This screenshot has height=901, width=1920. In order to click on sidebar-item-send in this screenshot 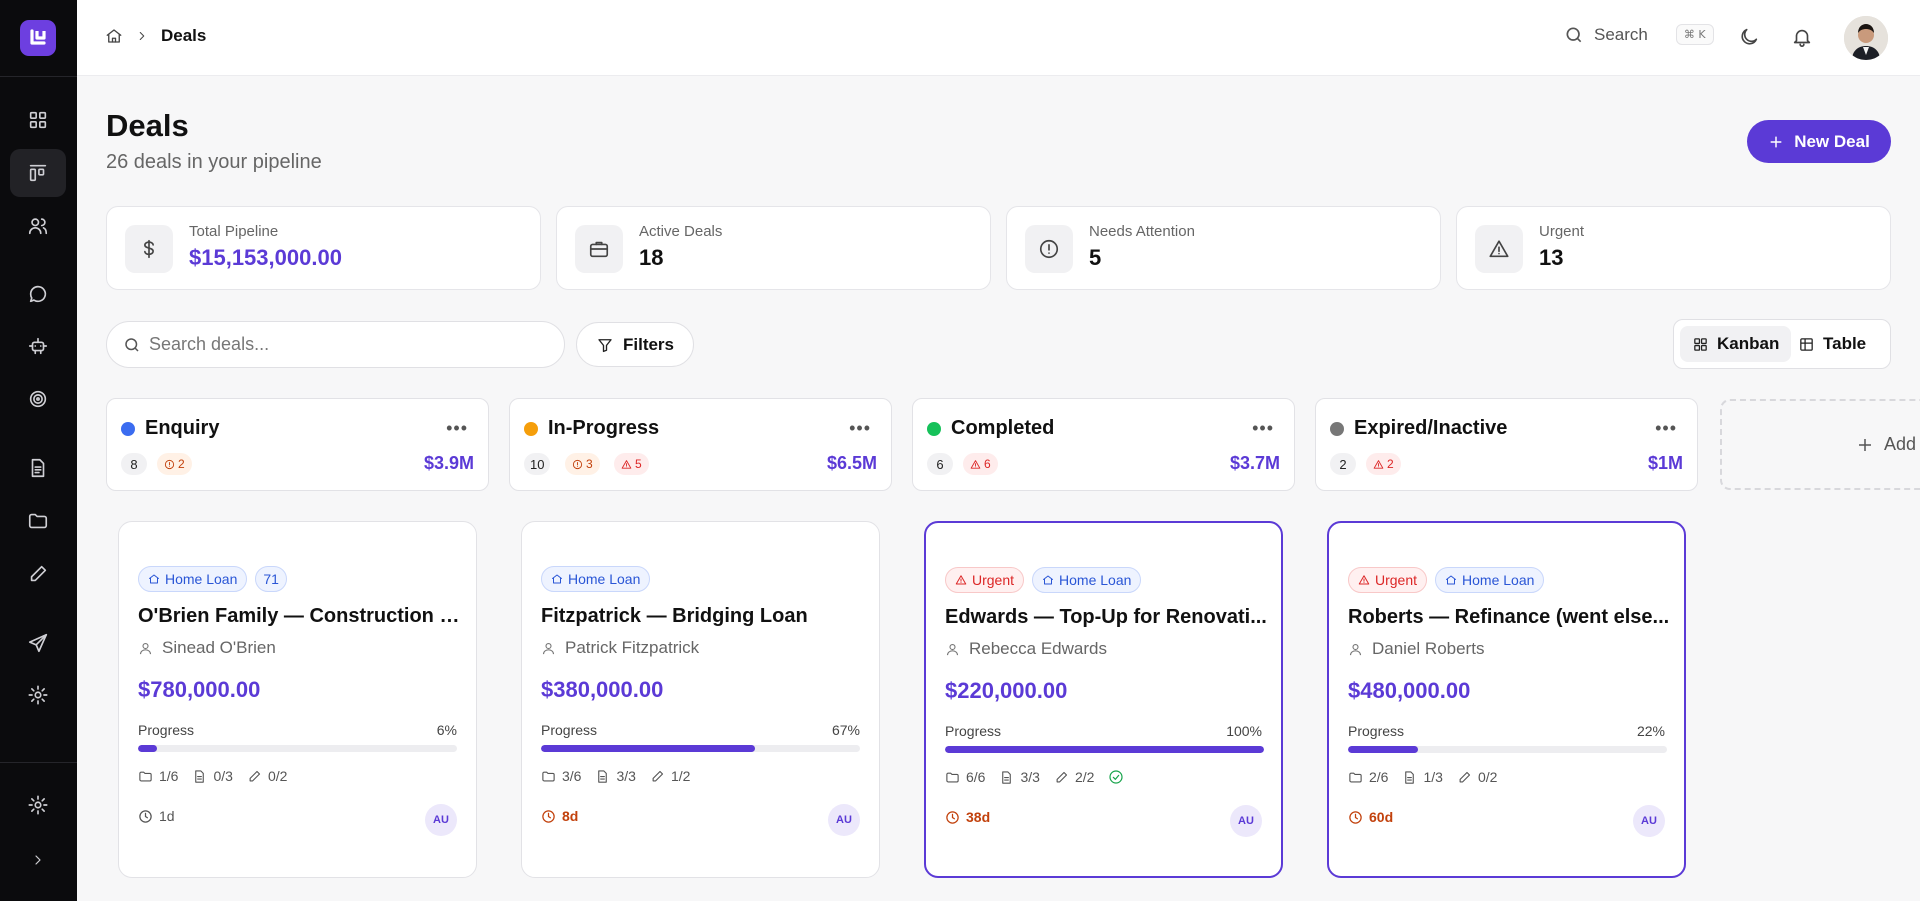, I will do `click(38, 643)`.